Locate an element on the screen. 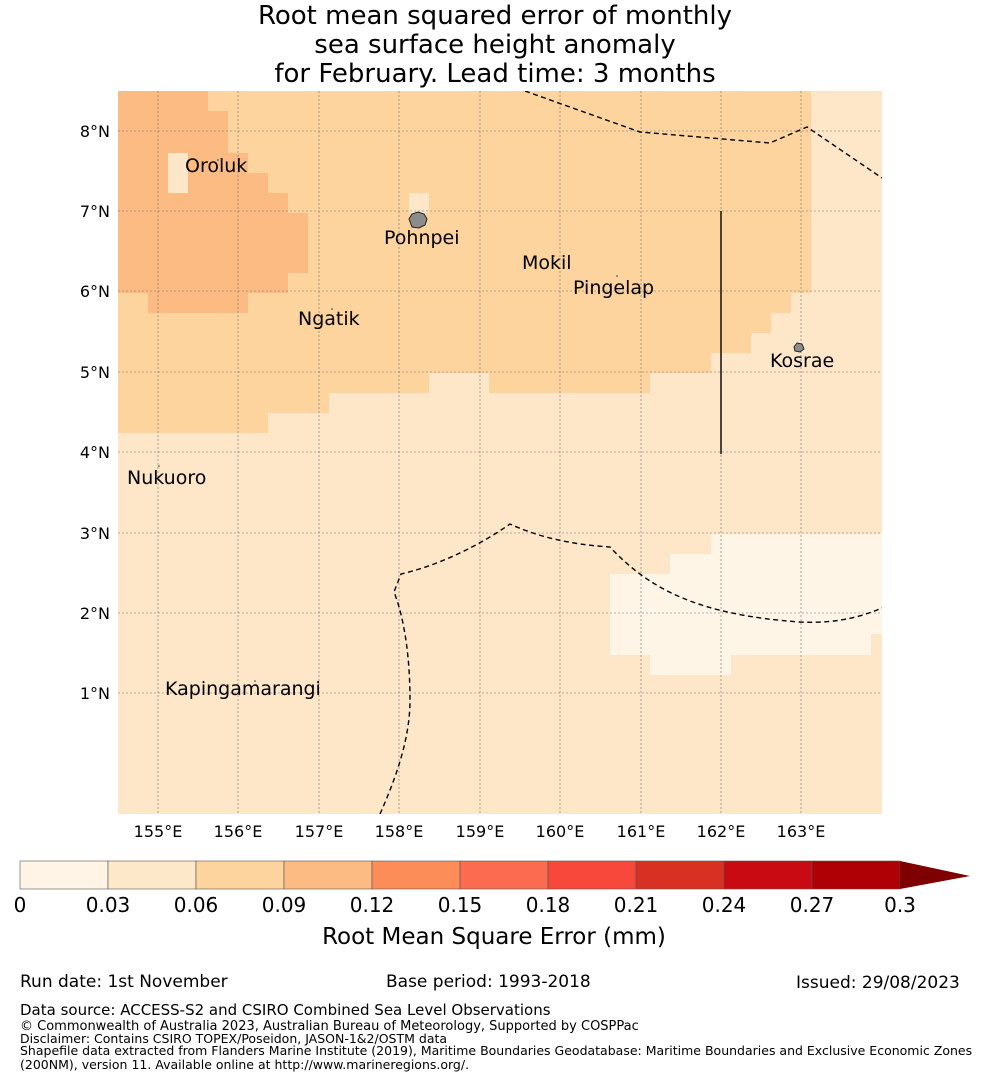  lat-label: 6°N is located at coordinates (95, 291).